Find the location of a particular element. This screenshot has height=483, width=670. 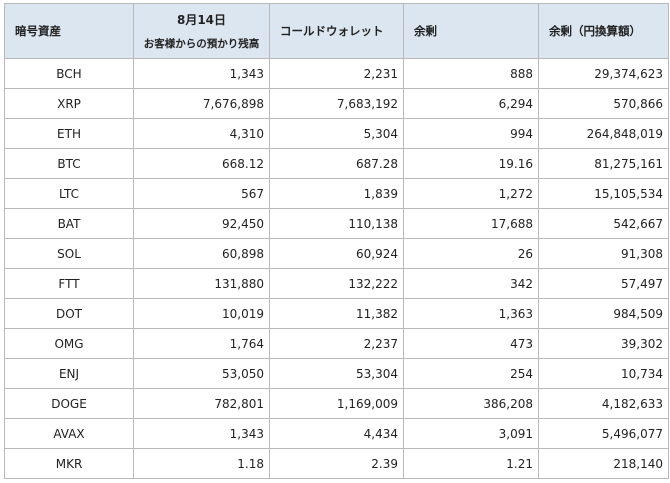

cell-asset: XRP is located at coordinates (69, 103).